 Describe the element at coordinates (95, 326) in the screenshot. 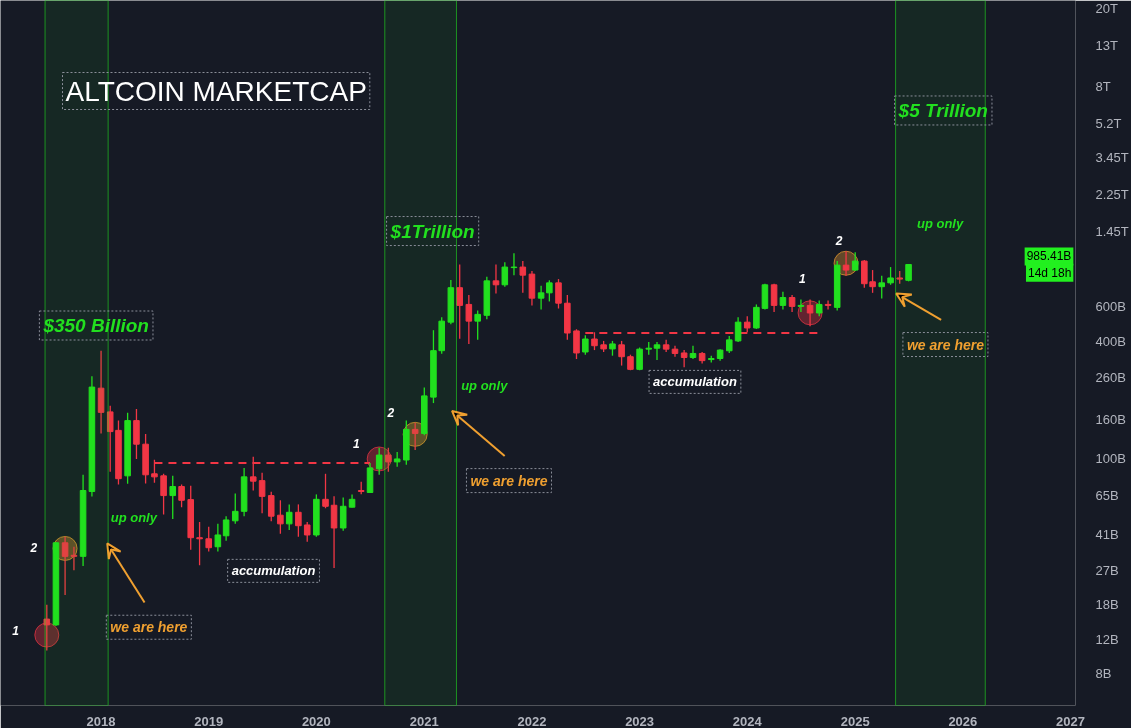

I see `annotation: $350 Billion` at that location.